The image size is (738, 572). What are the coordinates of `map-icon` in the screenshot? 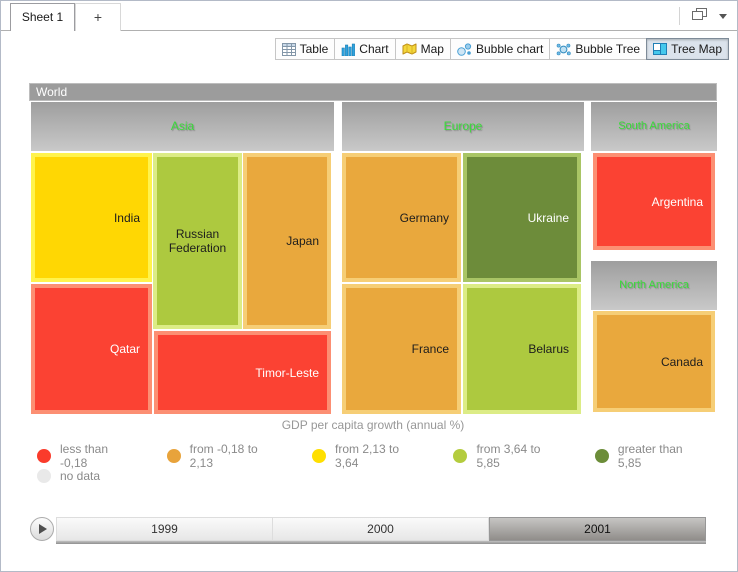 It's located at (409, 49).